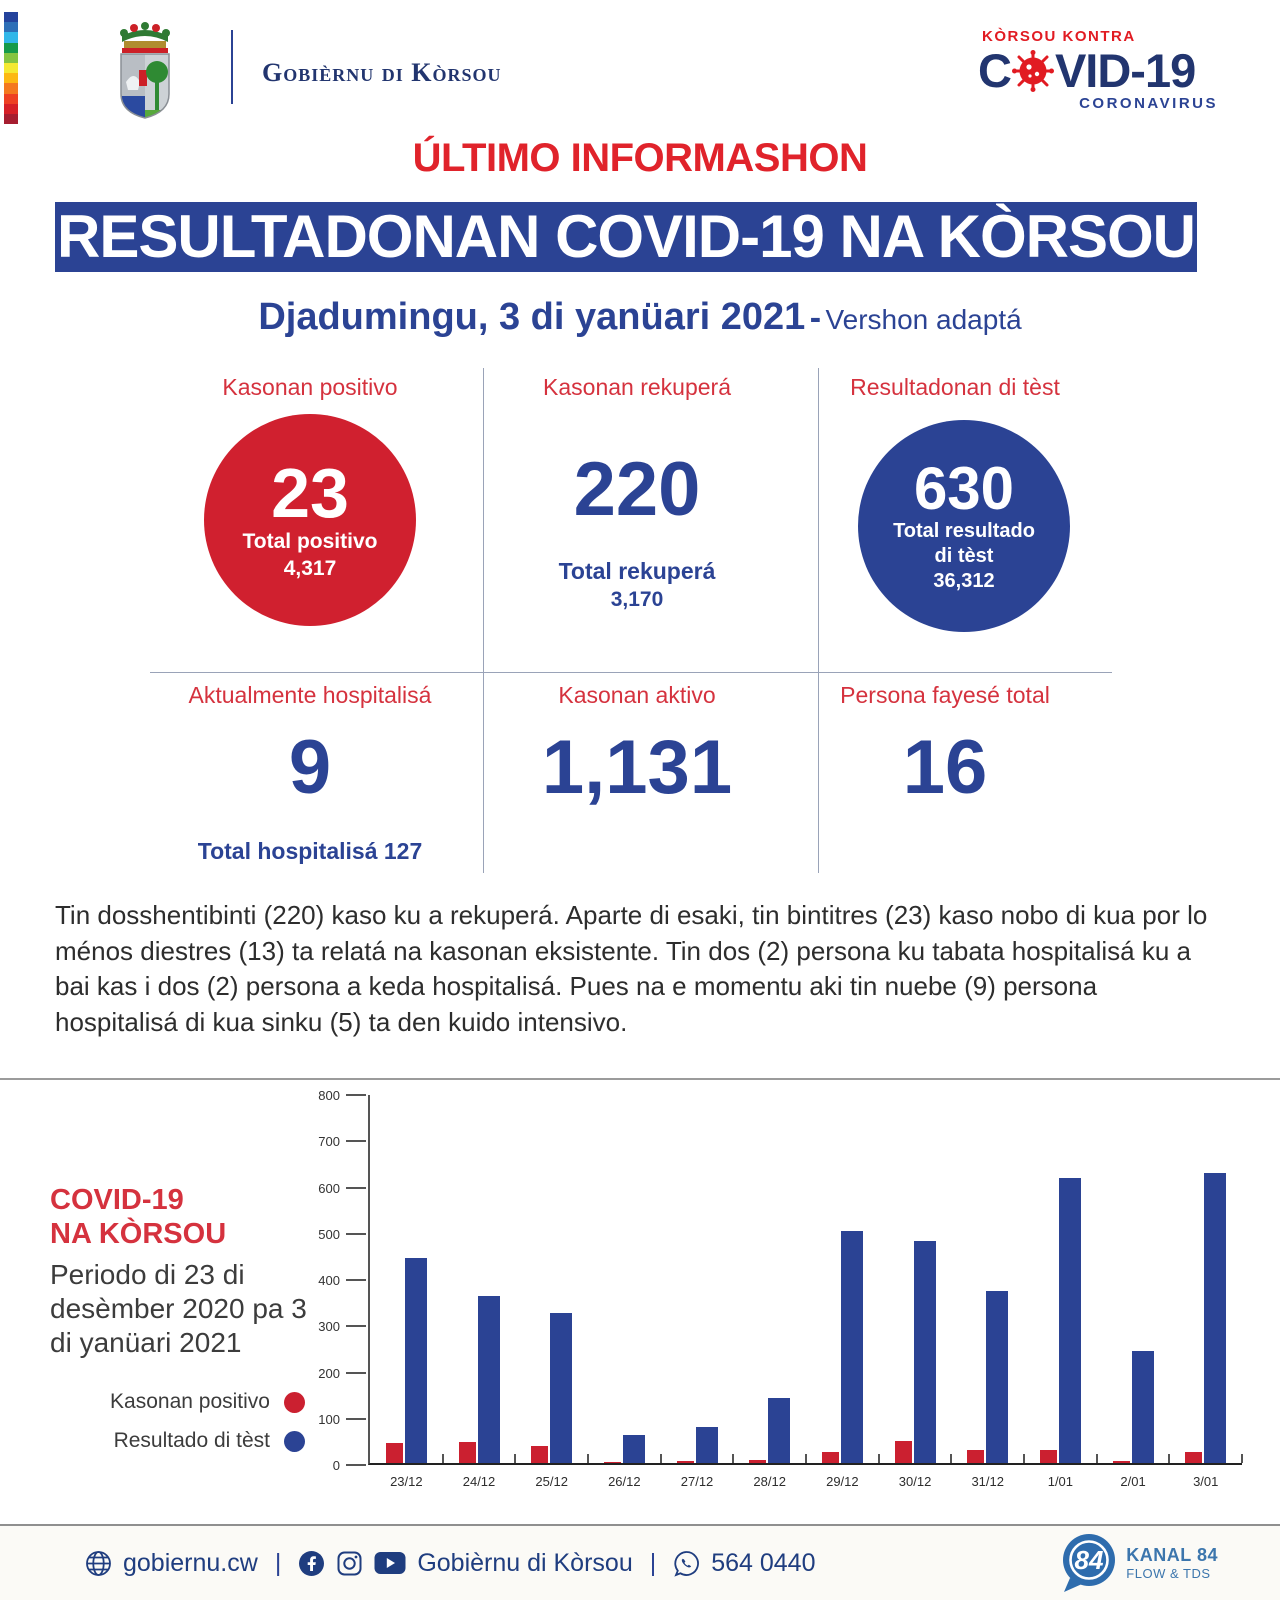 The height and width of the screenshot is (1600, 1280). What do you see at coordinates (310, 767) in the screenshot?
I see `hospitalized-value: 9` at bounding box center [310, 767].